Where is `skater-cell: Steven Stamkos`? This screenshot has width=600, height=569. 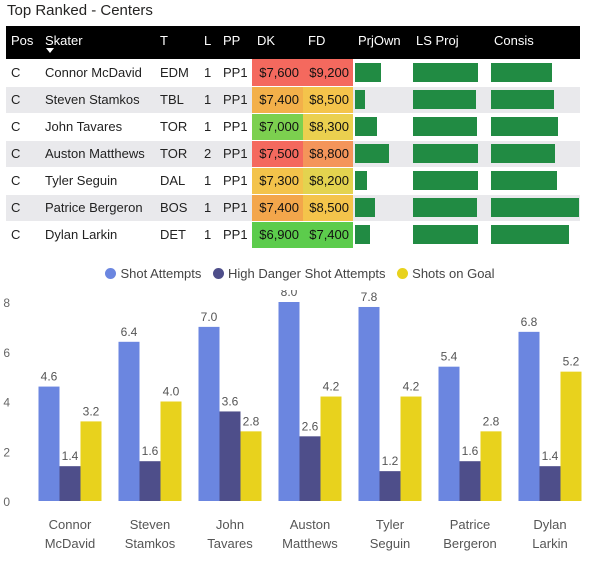 skater-cell: Steven Stamkos is located at coordinates (97, 100).